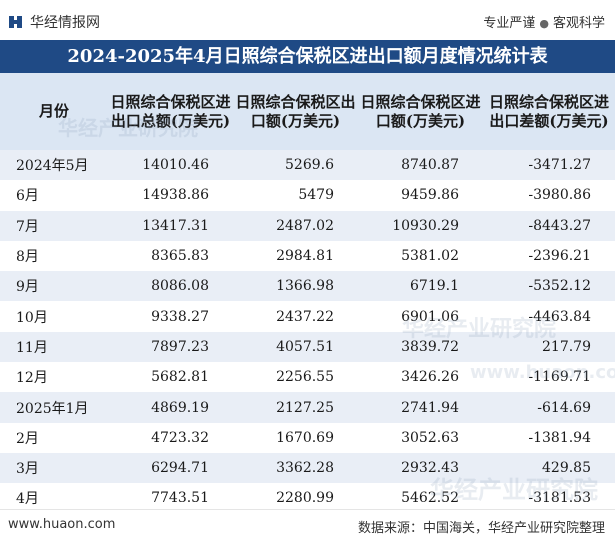 The image size is (615, 540). I want to click on export-cell: 1366.98, so click(295, 286).